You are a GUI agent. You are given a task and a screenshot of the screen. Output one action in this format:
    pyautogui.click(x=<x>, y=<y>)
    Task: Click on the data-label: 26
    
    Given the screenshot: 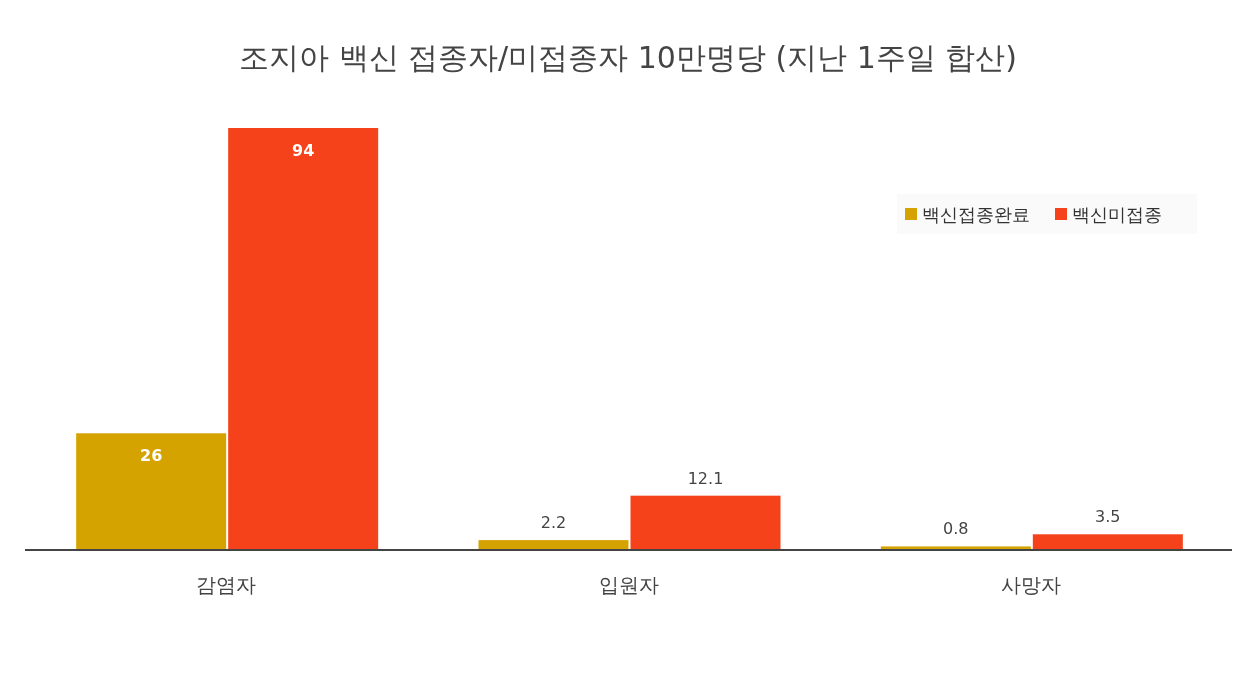 What is the action you would take?
    pyautogui.click(x=151, y=456)
    